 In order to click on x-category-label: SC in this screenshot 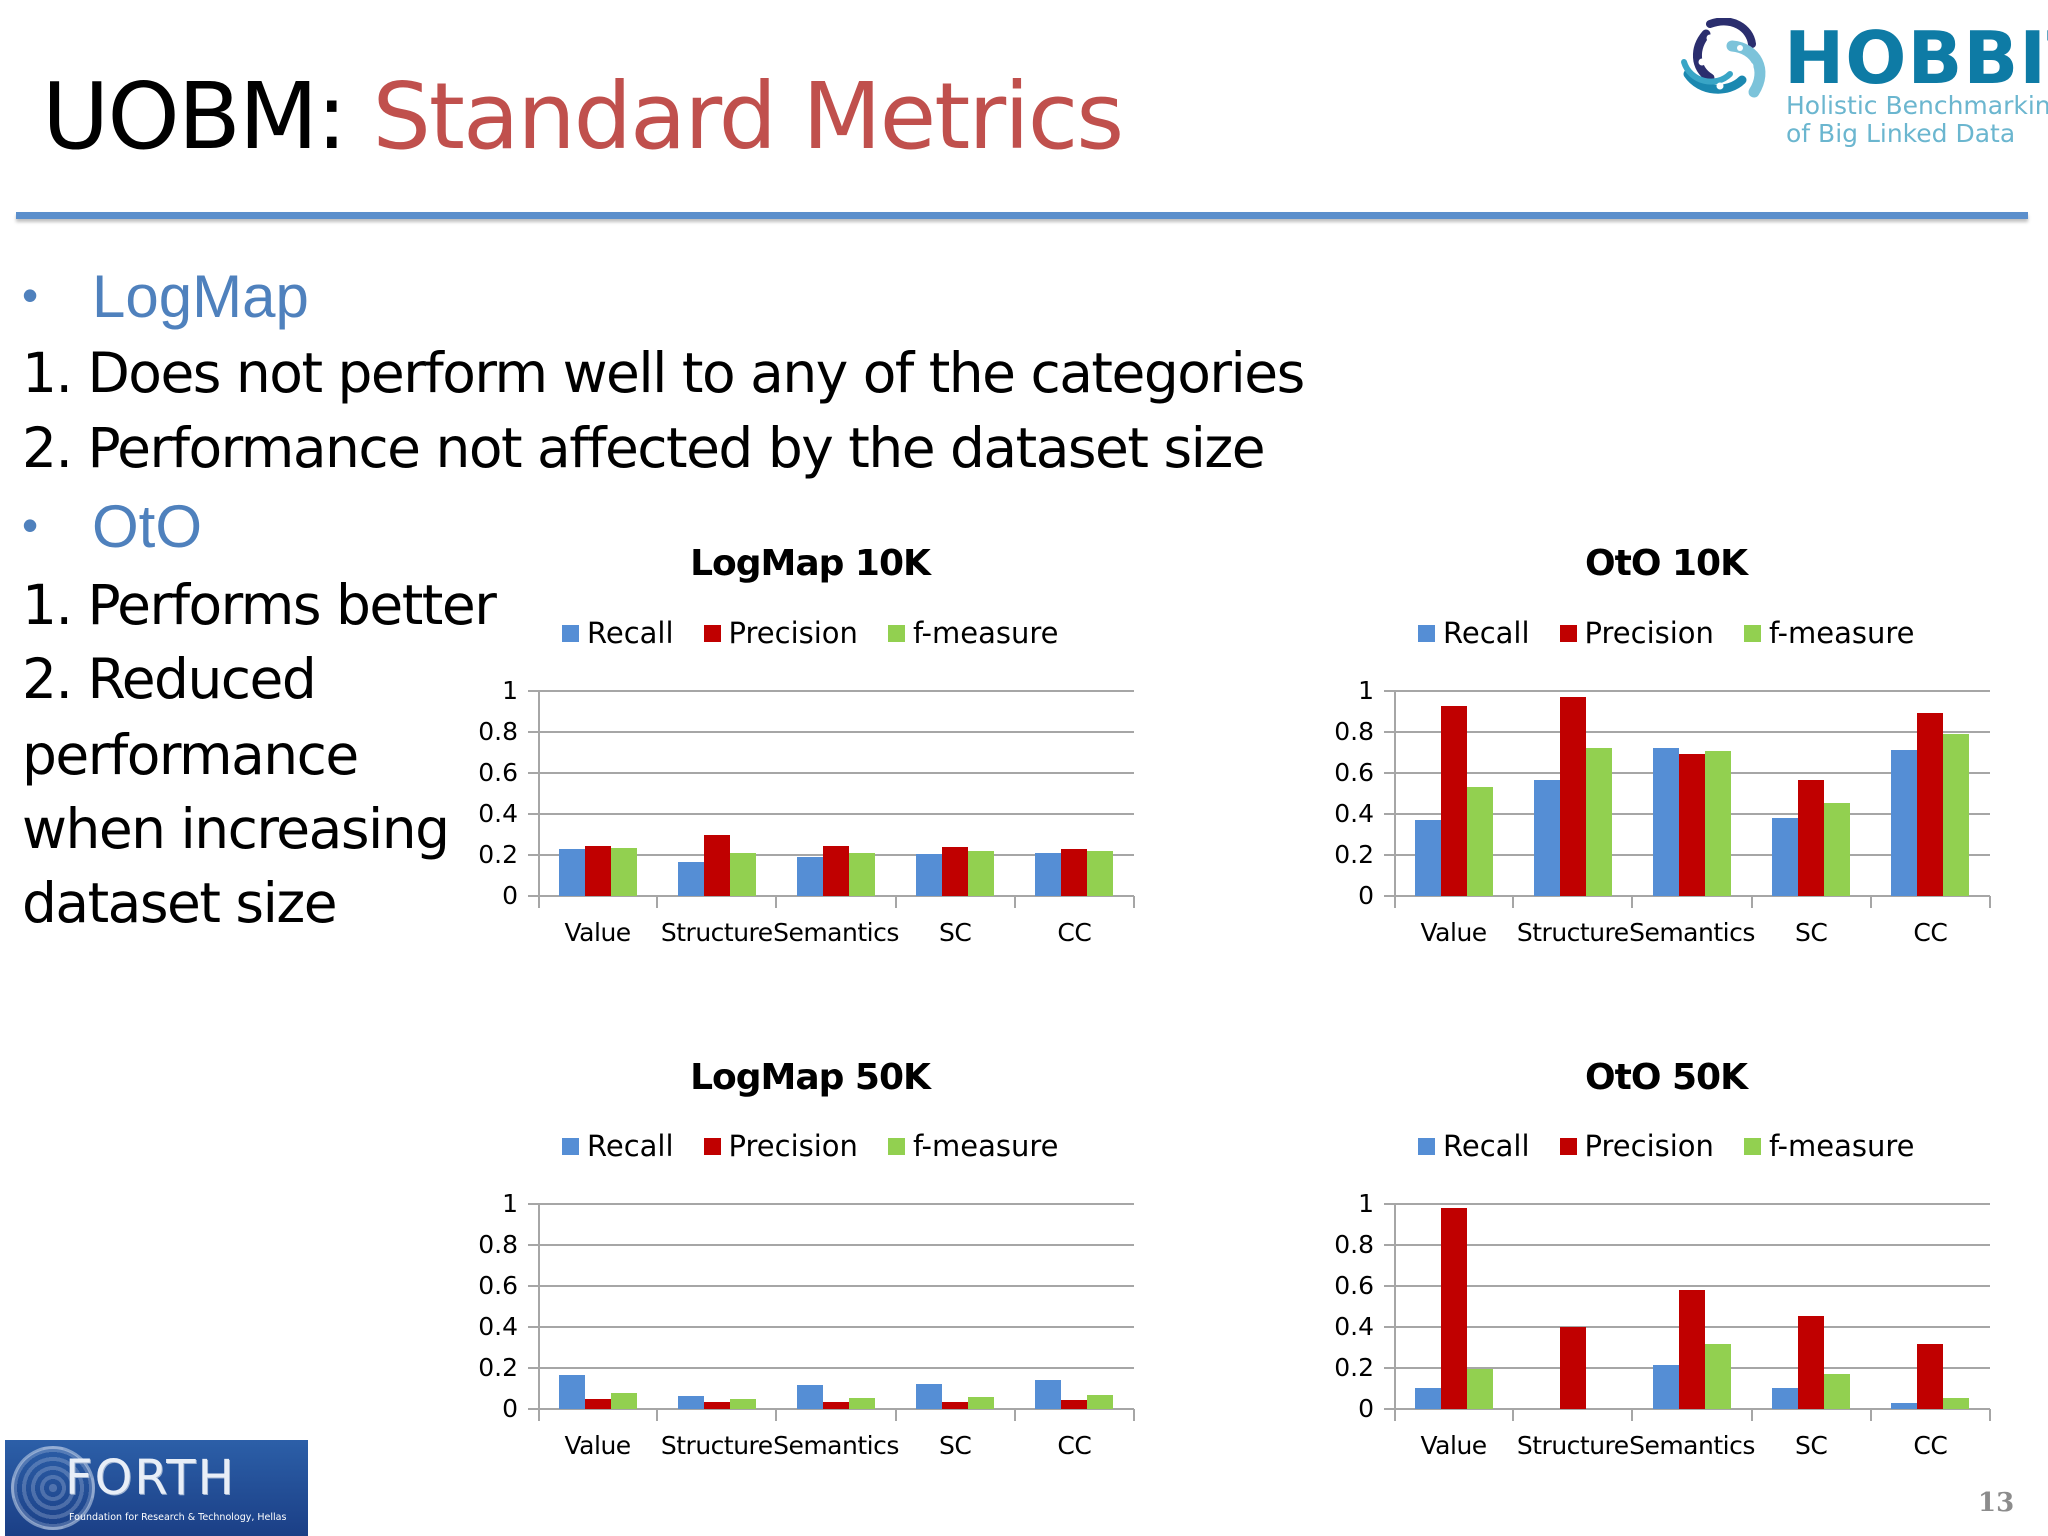, I will do `click(955, 1445)`.